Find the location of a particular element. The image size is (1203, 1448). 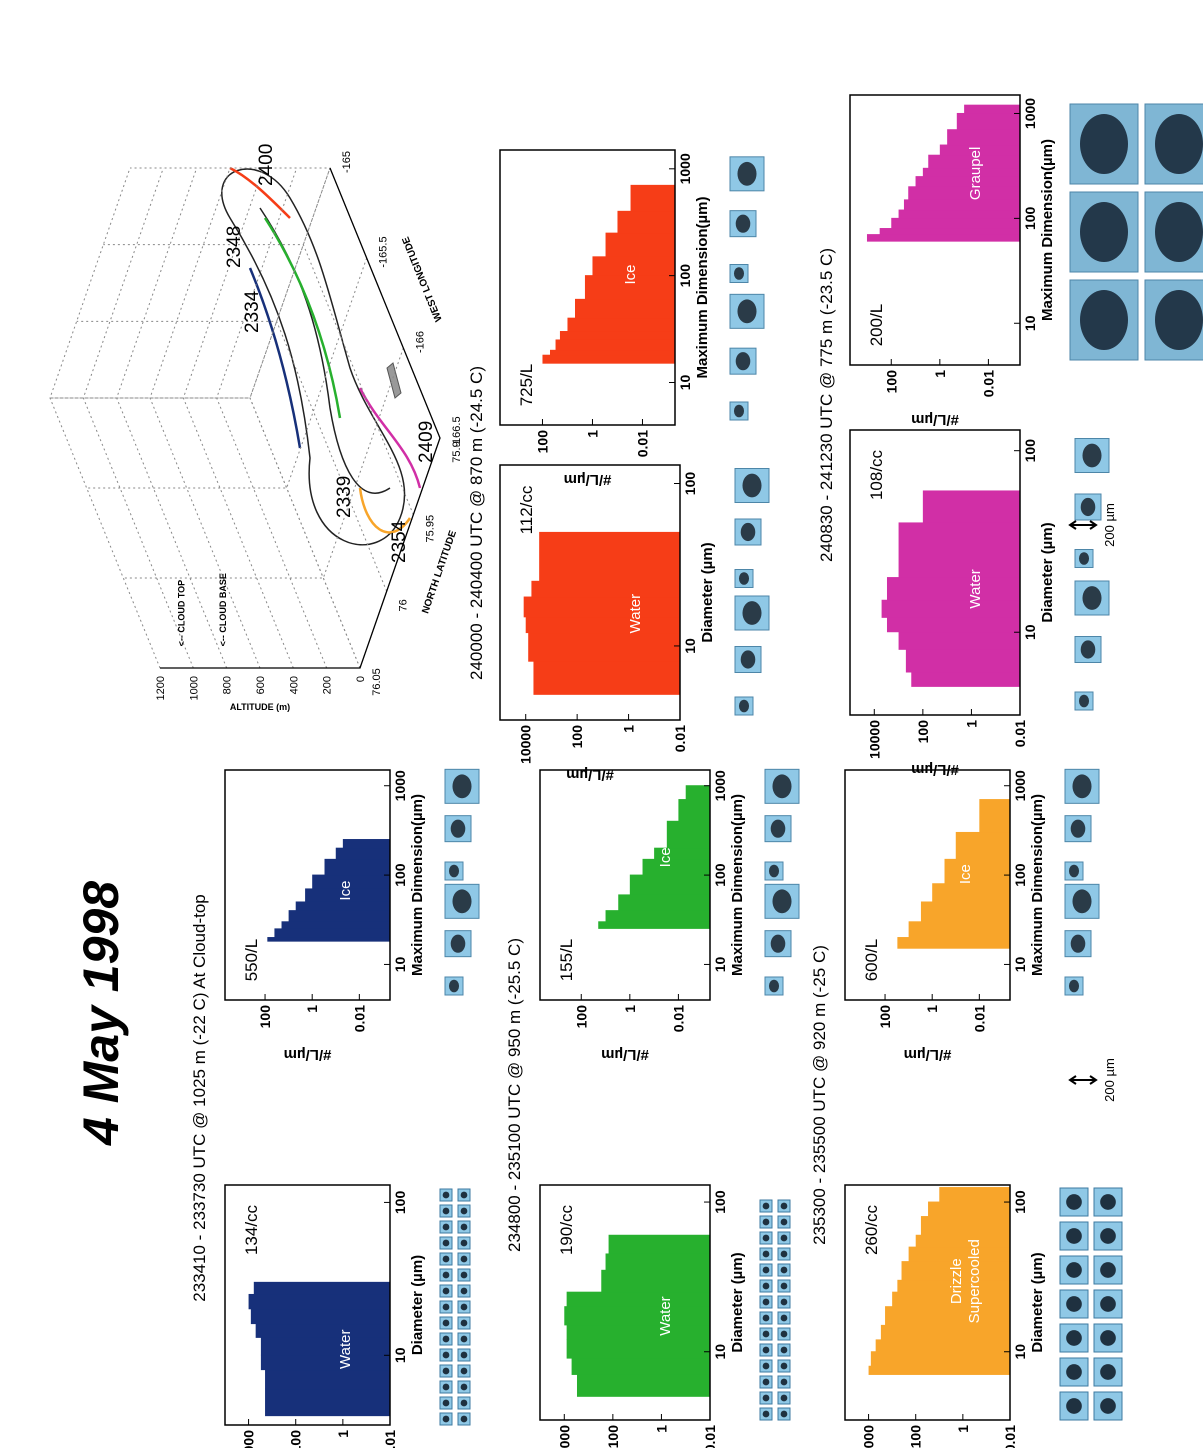

bar-label: Water is located at coordinates (635, 613).